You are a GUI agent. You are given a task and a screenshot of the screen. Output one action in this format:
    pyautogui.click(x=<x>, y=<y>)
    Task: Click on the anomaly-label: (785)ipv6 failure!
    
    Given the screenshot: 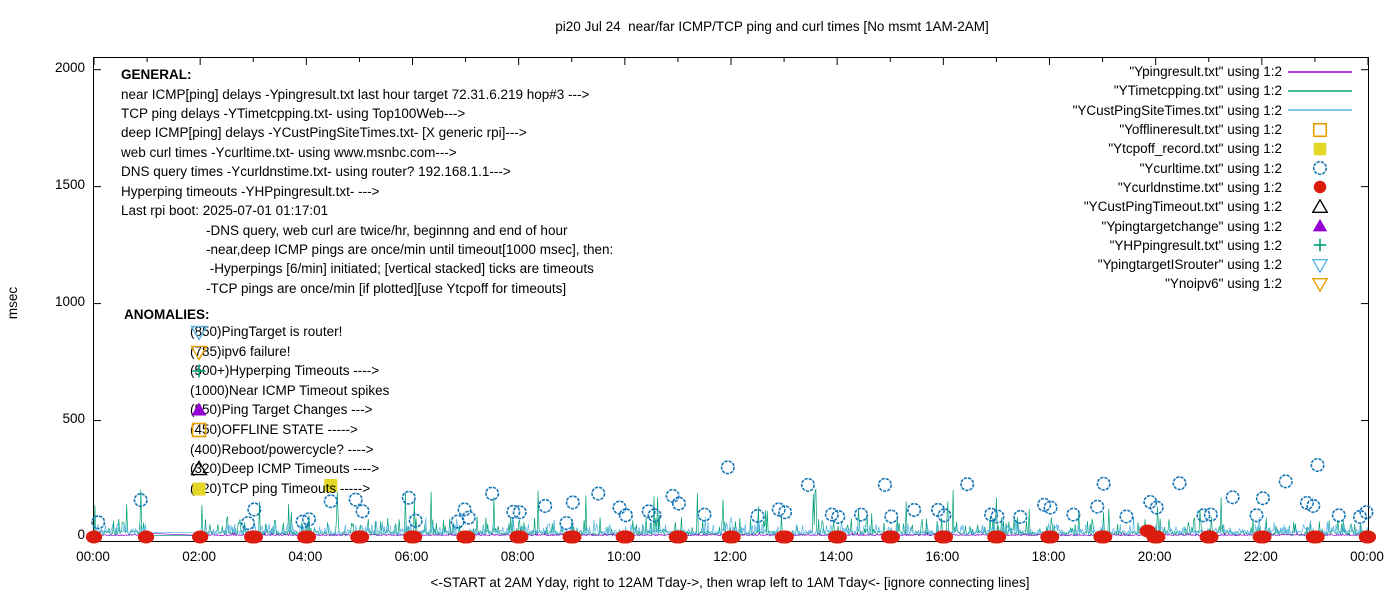 What is the action you would take?
    pyautogui.click(x=240, y=351)
    